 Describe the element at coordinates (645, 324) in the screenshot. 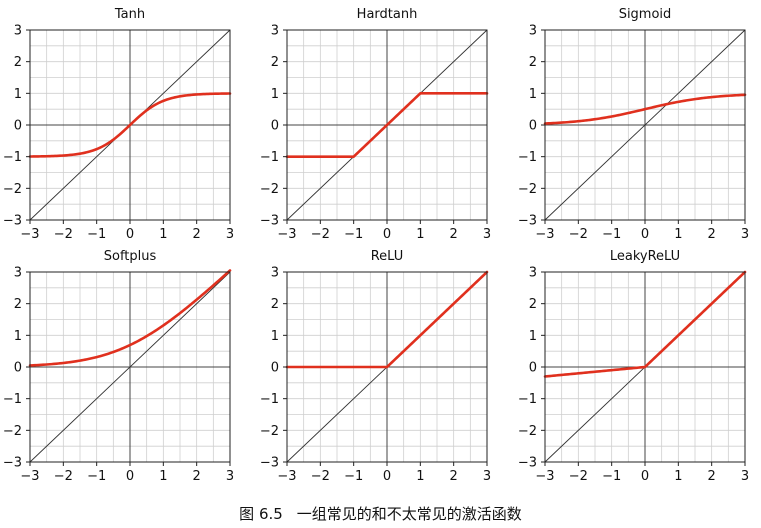

I see `activation-curve-leakyrelu` at that location.